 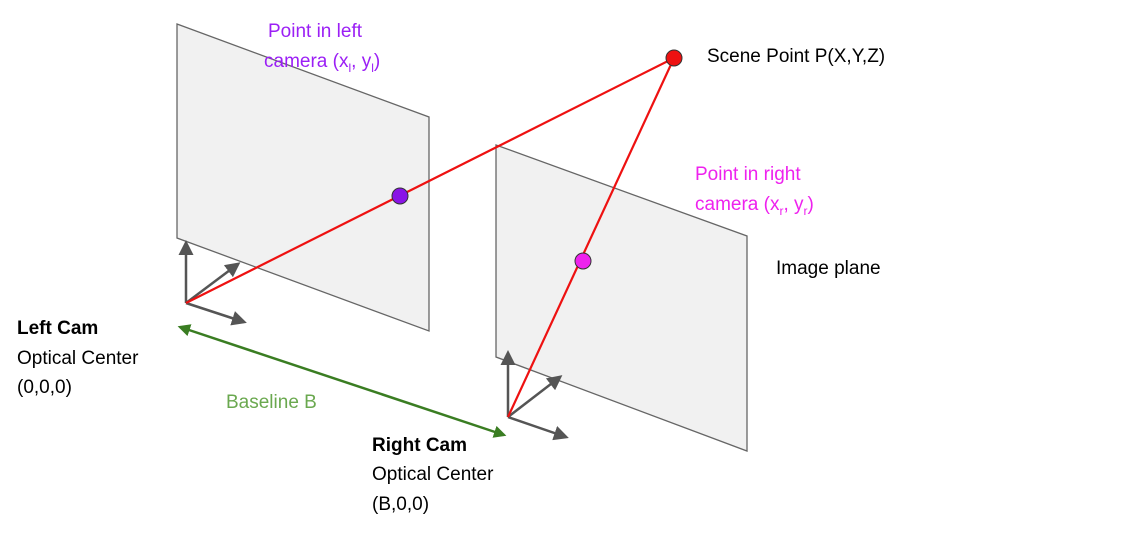 I want to click on right-point-label-line1: Point in right, so click(x=748, y=174).